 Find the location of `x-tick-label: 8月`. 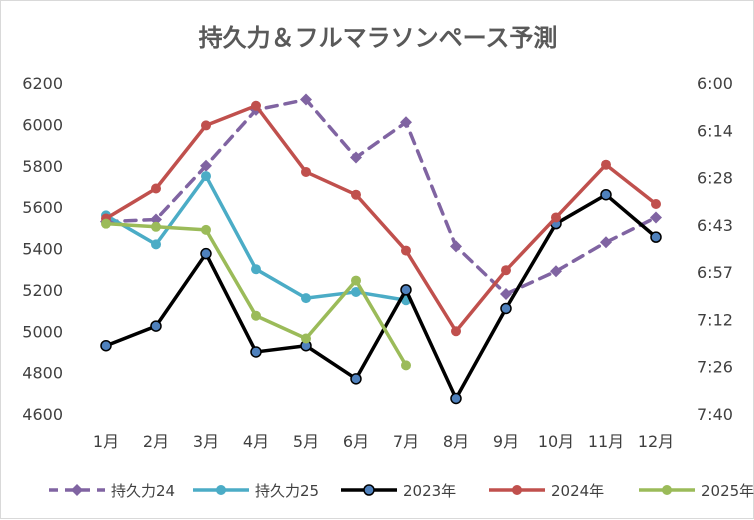

x-tick-label: 8月 is located at coordinates (456, 441).